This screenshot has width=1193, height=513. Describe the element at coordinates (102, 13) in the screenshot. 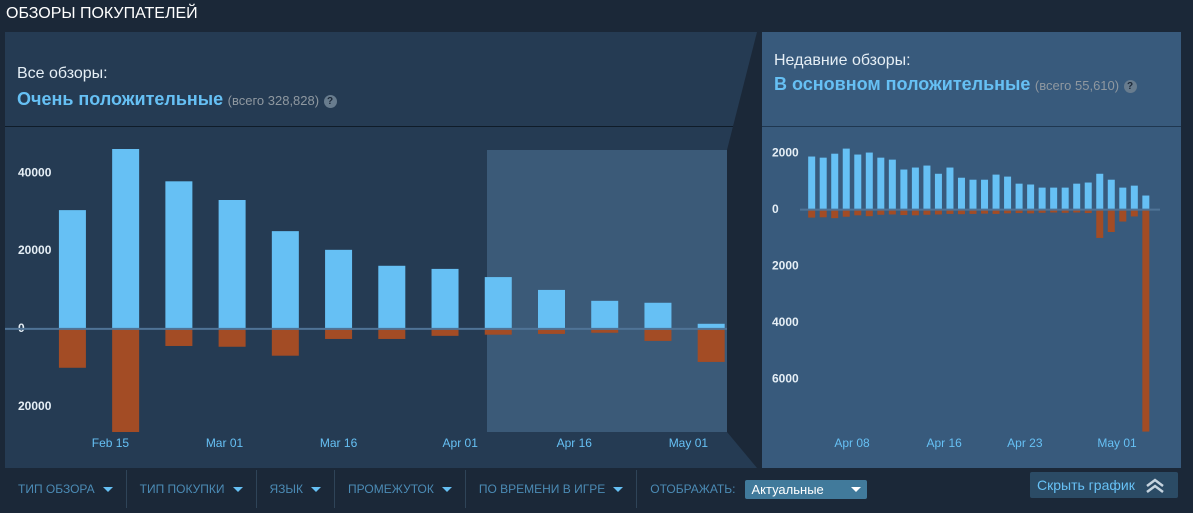

I see `section-title: ОБЗОРЫ ПОКУПАТЕЛЕЙ` at that location.